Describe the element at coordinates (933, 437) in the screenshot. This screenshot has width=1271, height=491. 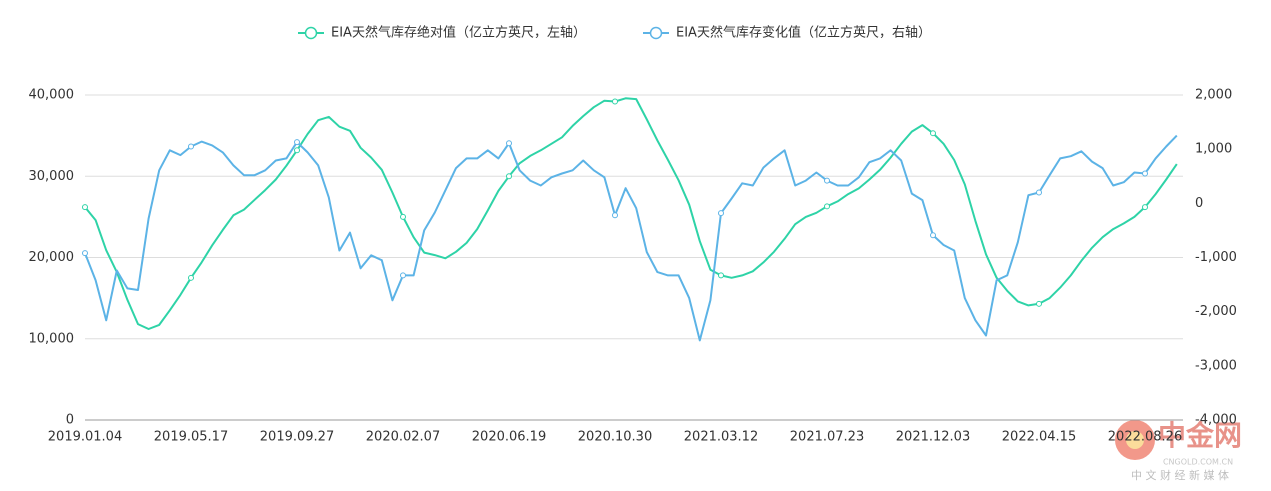
I see `x-tick-label: 2021.12.03` at that location.